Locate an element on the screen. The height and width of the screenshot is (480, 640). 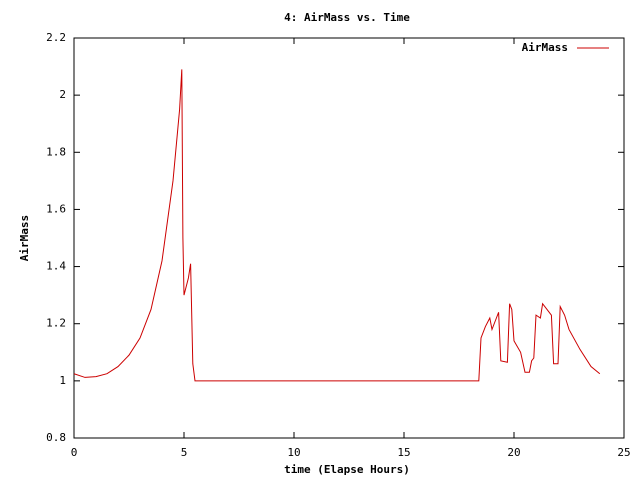
x-tick-label: 20 is located at coordinates (513, 452).